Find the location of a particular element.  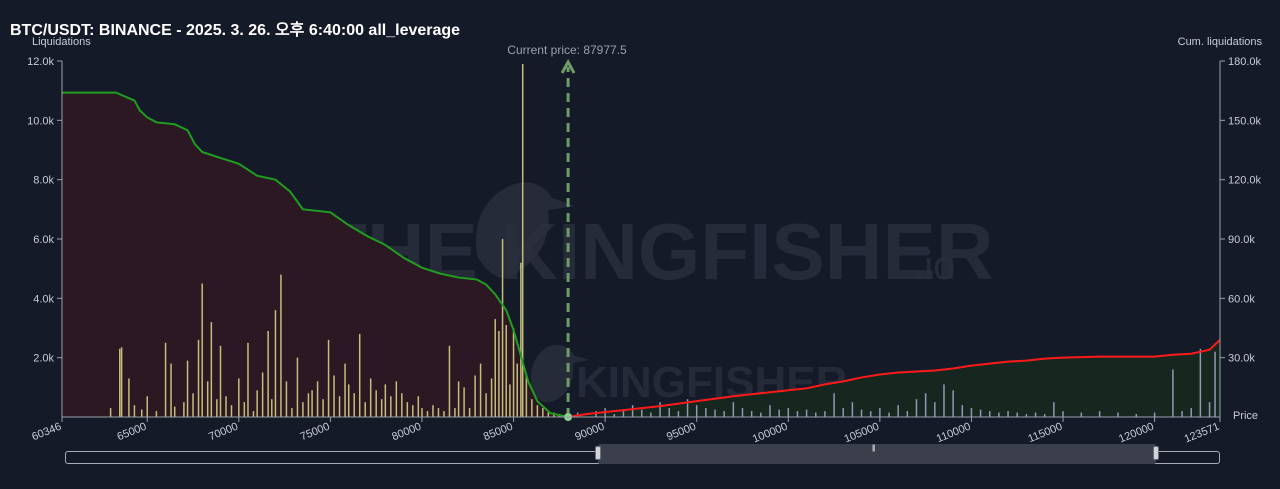

x-tick-label: 115000 is located at coordinates (1045, 433).